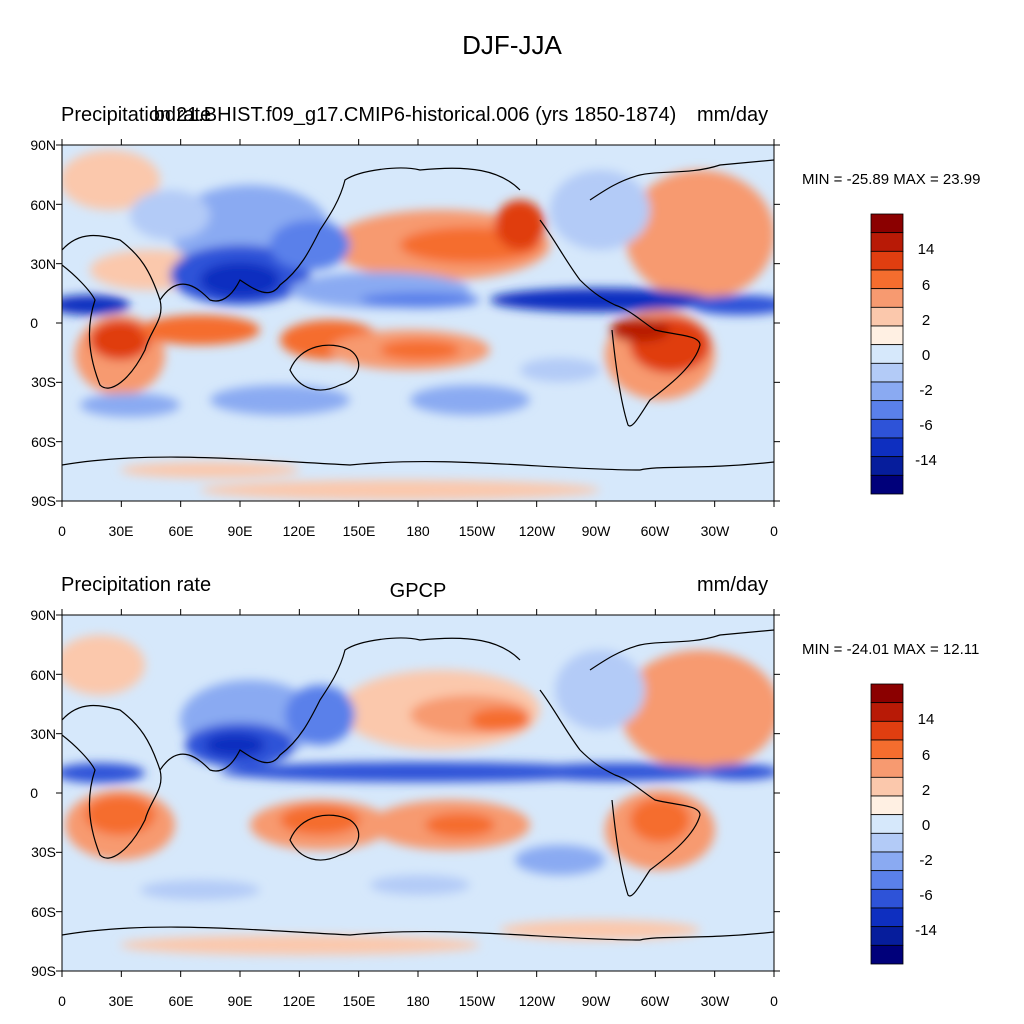 This screenshot has height=1024, width=1024. Describe the element at coordinates (887, 354) in the screenshot. I see `panel-1-colorbar` at that location.